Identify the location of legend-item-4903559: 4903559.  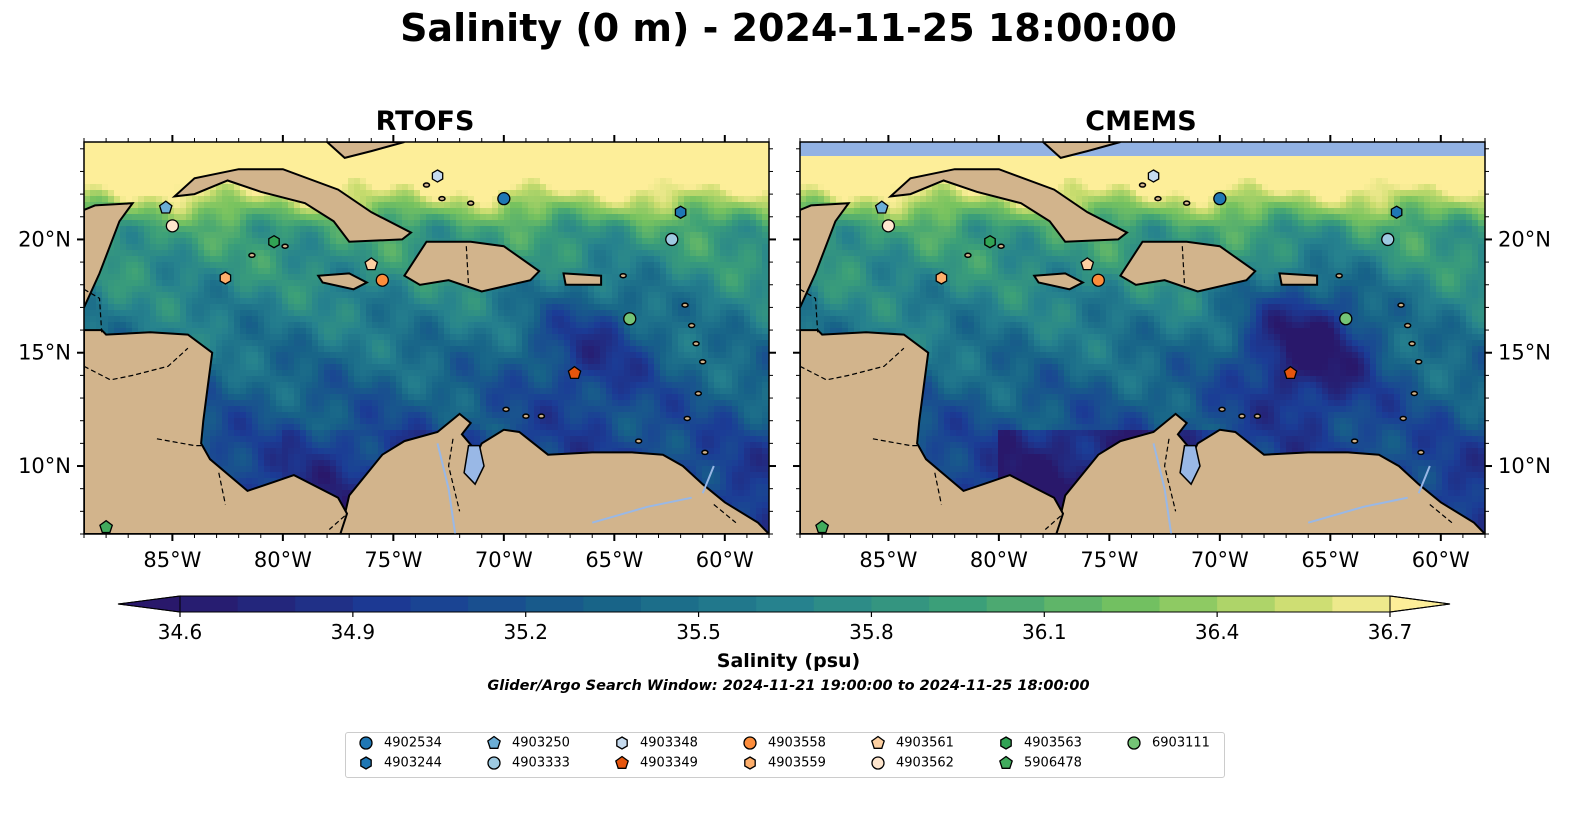
(784, 763).